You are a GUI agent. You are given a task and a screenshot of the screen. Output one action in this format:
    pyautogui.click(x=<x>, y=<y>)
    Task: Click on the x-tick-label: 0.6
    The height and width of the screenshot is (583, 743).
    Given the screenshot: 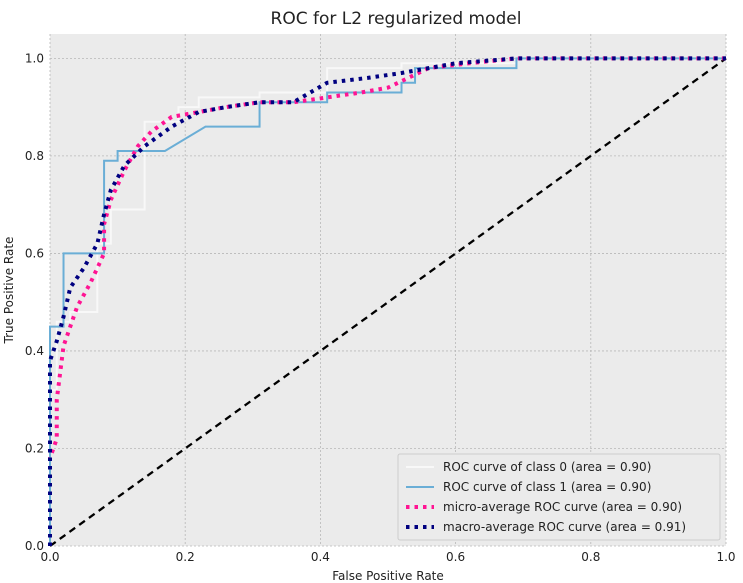 What is the action you would take?
    pyautogui.click(x=455, y=557)
    